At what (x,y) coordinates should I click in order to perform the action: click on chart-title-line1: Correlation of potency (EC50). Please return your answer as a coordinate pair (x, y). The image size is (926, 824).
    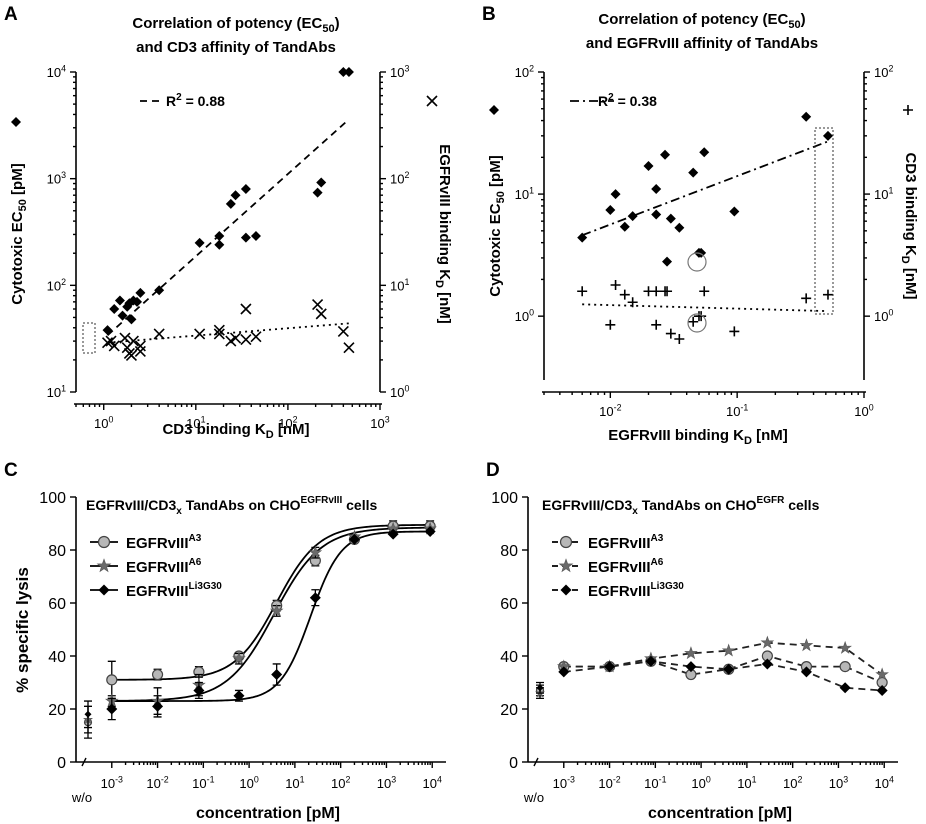
    Looking at the image, I should click on (235, 25).